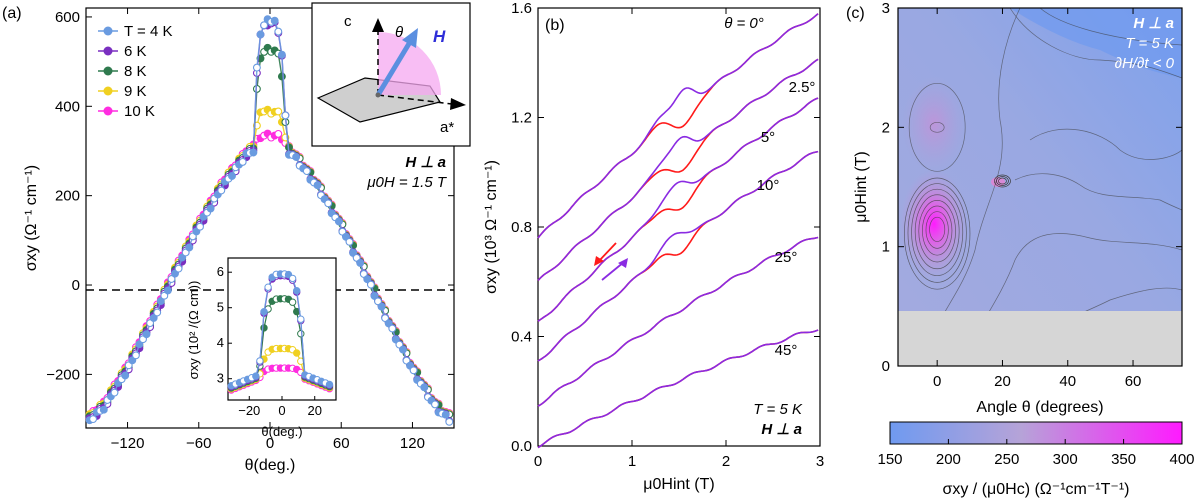  What do you see at coordinates (1181, 459) in the screenshot?
I see `colorbar-tick-label: 400` at bounding box center [1181, 459].